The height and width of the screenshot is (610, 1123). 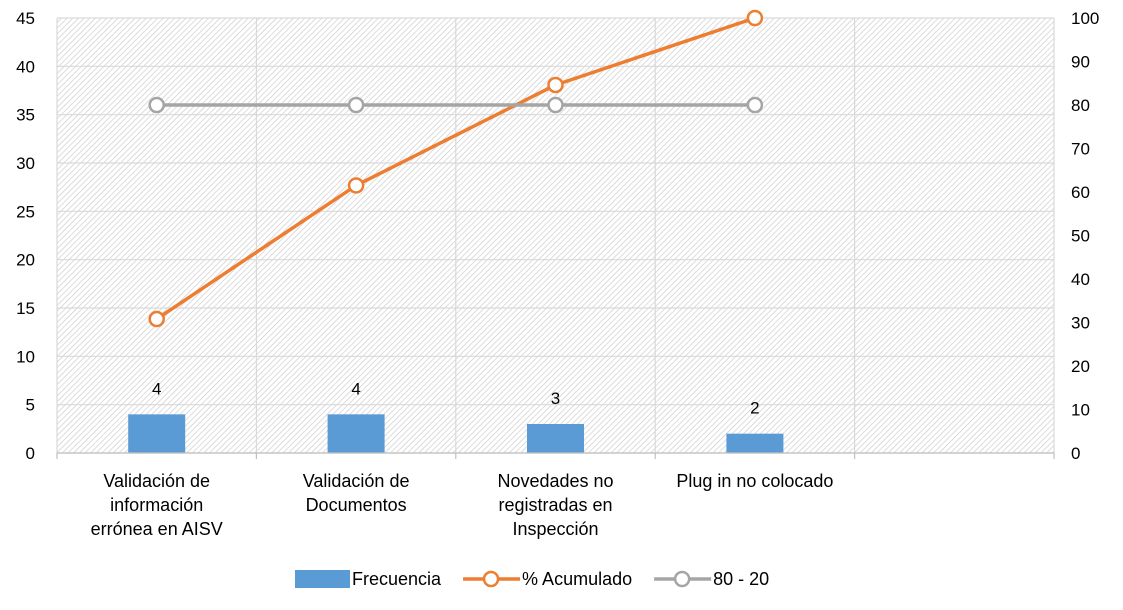 I want to click on x-category-label-line: Inspección, so click(x=555, y=529).